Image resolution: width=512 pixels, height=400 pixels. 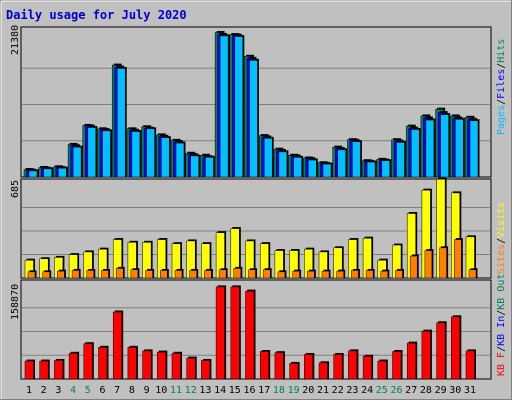 I want to click on kbytes-legend-text-part: KB F, so click(x=501, y=364).